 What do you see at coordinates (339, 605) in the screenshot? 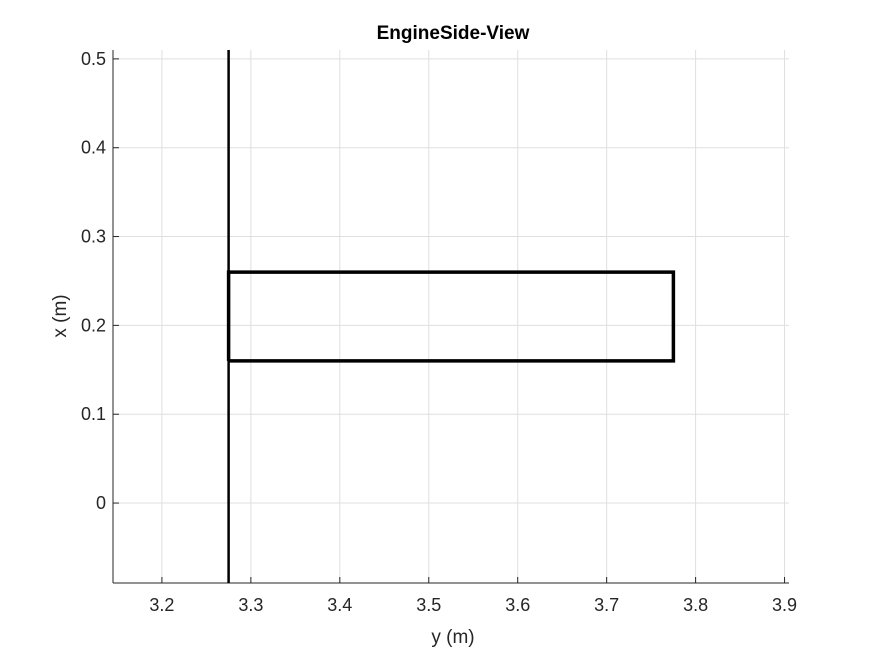
I see `x-tick-label: 3.4` at bounding box center [339, 605].